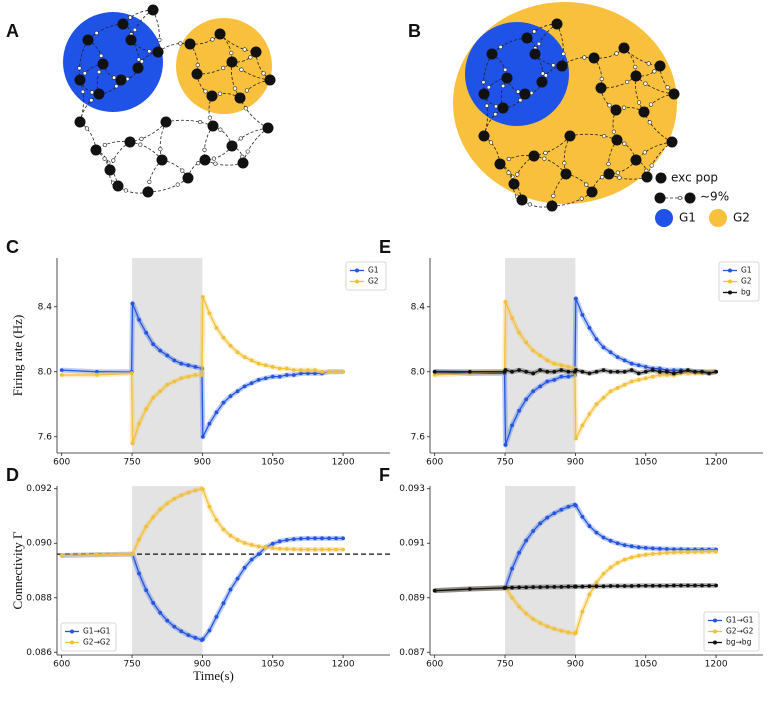  Describe the element at coordinates (740, 631) in the screenshot. I see `legend-label: G2→G2` at that location.